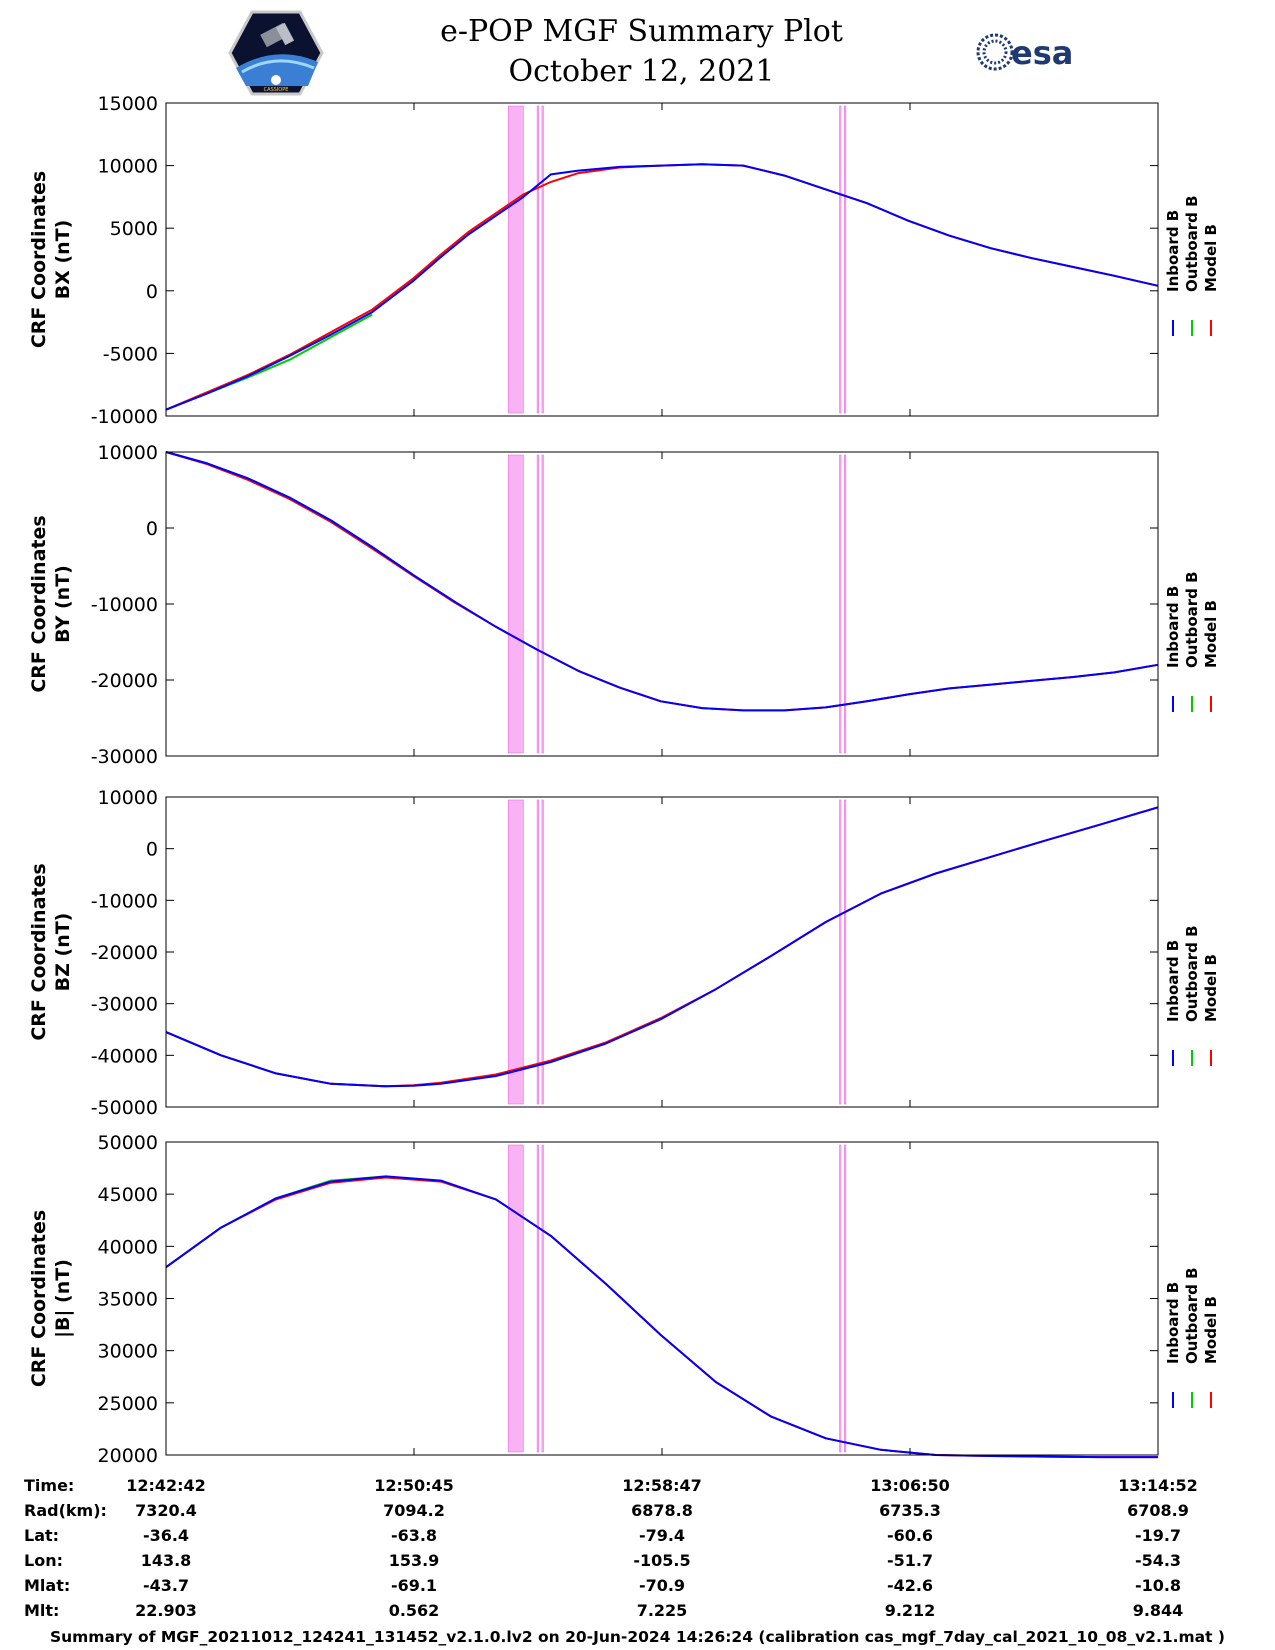 The width and height of the screenshot is (1275, 1650). What do you see at coordinates (128, 1352) in the screenshot?
I see `y-tick-label: 30000` at bounding box center [128, 1352].